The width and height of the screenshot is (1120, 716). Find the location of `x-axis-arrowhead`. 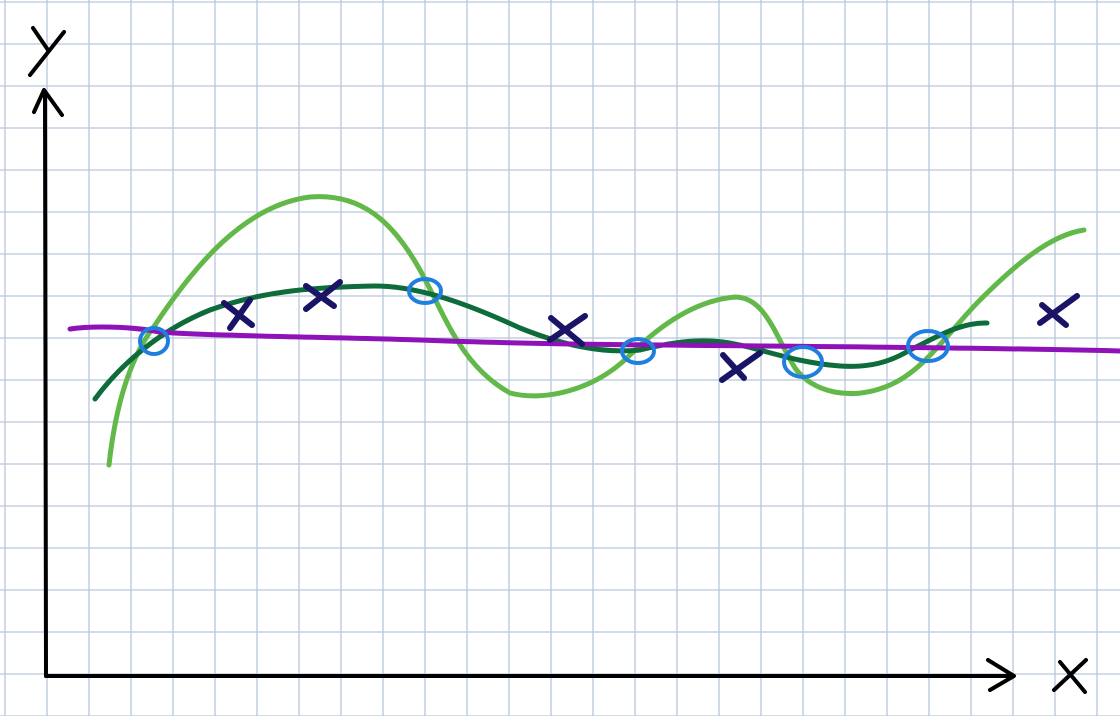

x-axis-arrowhead is located at coordinates (1001, 675).